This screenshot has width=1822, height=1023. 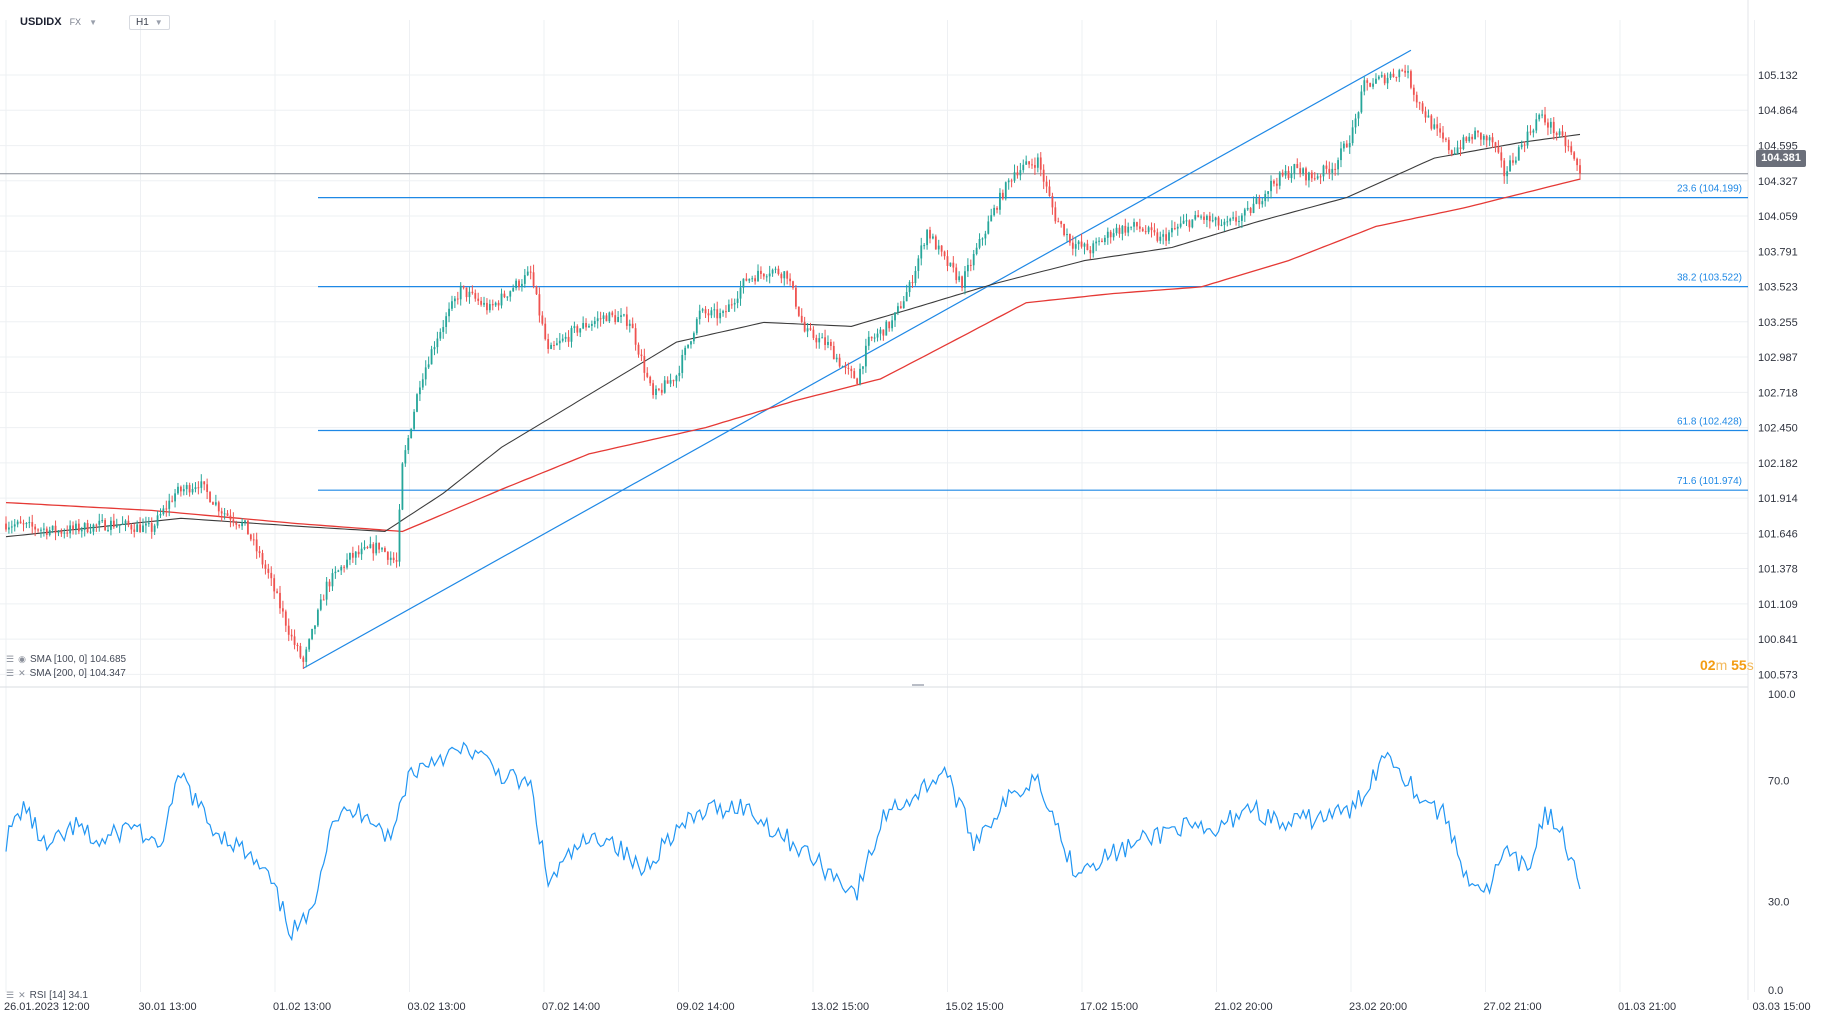 What do you see at coordinates (10, 673) in the screenshot?
I see `list-icon: ☰` at bounding box center [10, 673].